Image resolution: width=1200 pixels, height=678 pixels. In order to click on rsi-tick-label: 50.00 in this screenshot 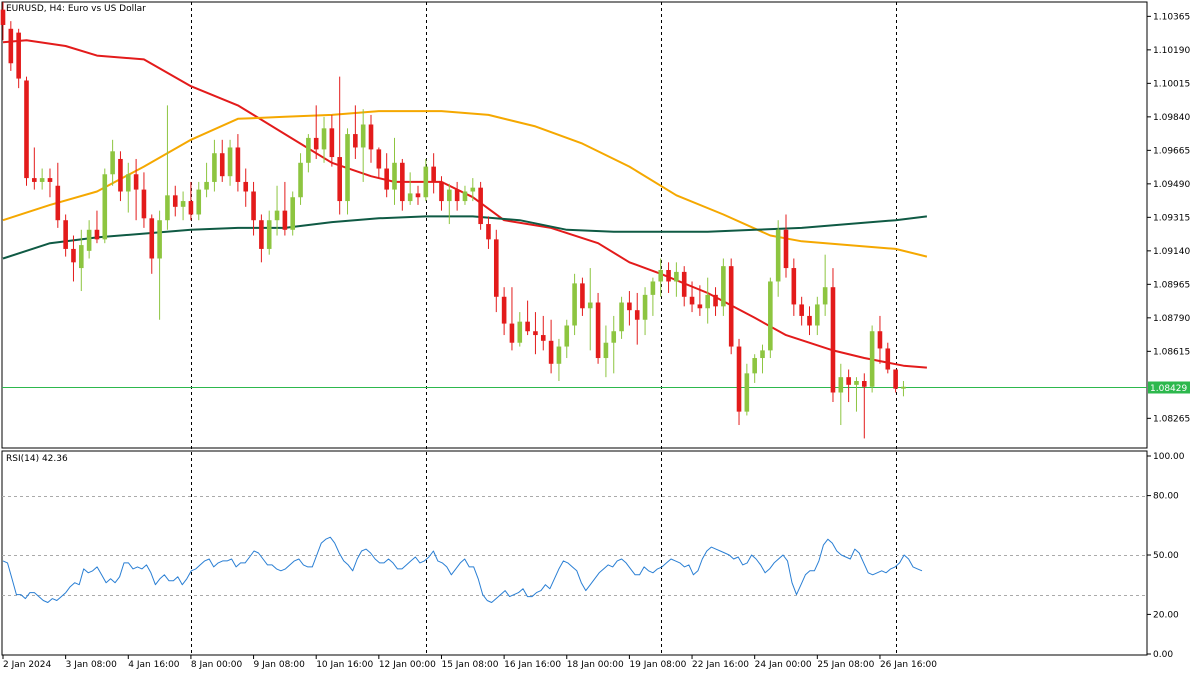, I will do `click(1166, 556)`.